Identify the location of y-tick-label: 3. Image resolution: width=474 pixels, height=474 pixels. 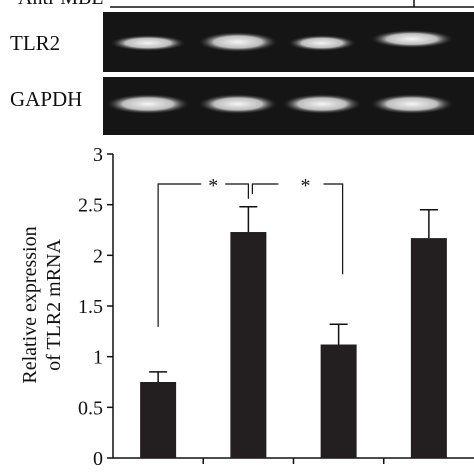
(98, 155).